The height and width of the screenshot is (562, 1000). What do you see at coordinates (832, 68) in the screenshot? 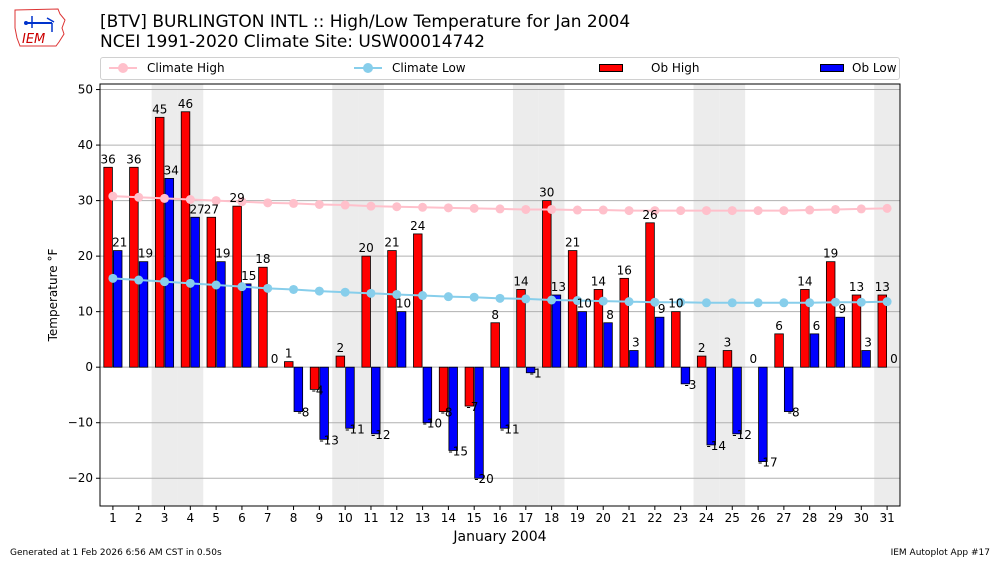
I see `ob-low-swatch` at bounding box center [832, 68].